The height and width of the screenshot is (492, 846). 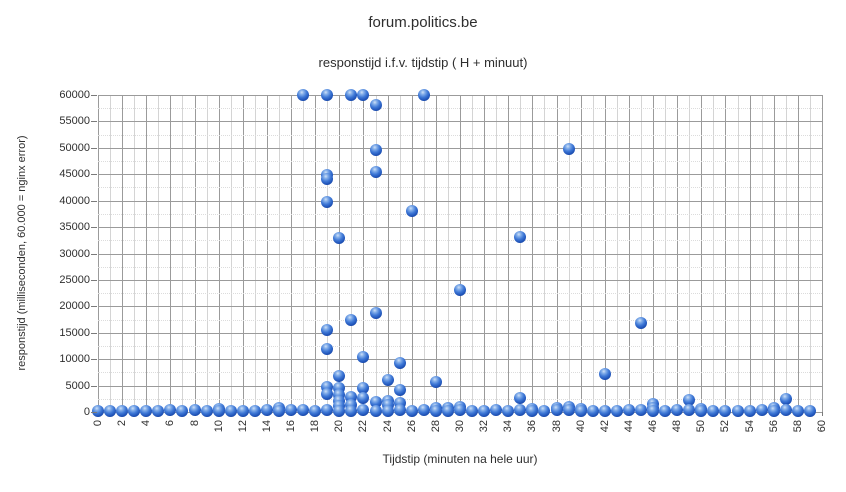 I want to click on x-tick-label: 8, so click(x=194, y=423).